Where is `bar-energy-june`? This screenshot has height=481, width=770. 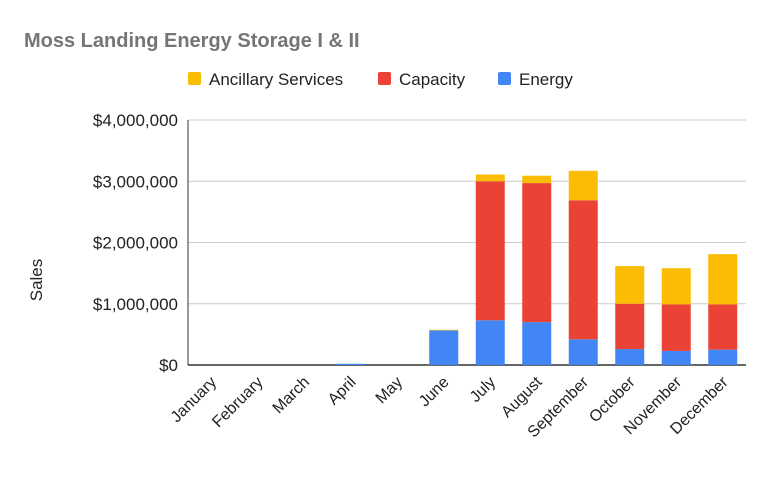 bar-energy-june is located at coordinates (444, 347).